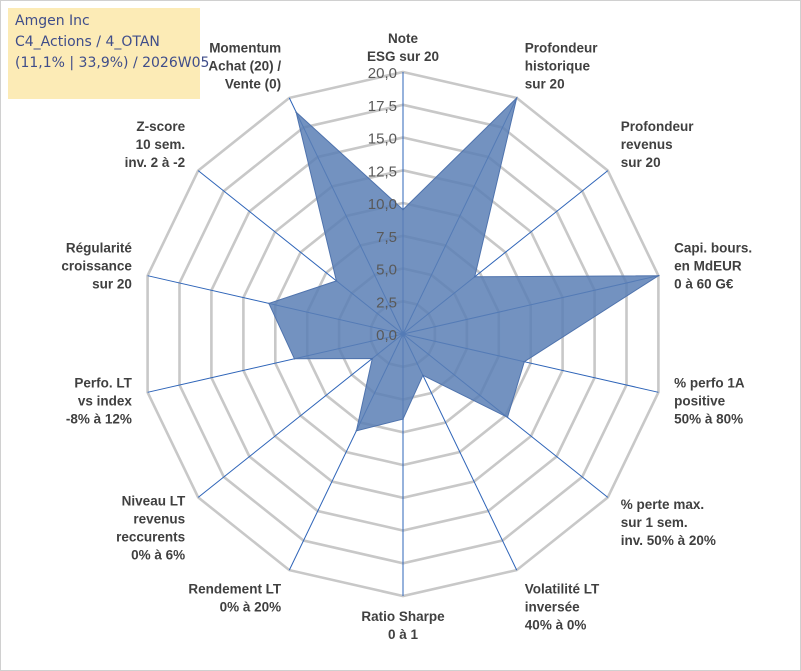 Image resolution: width=801 pixels, height=671 pixels. What do you see at coordinates (87, 42) in the screenshot?
I see `title-line-2: C4_Actions / 4_OTAN` at bounding box center [87, 42].